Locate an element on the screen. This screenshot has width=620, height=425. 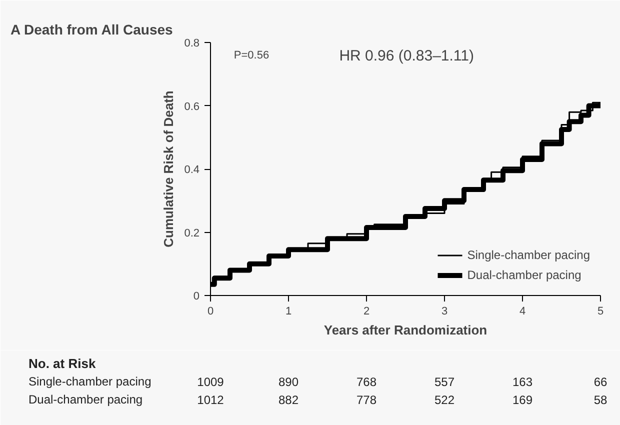
y-axis-title: Cumulative Risk of Death is located at coordinates (168, 169).